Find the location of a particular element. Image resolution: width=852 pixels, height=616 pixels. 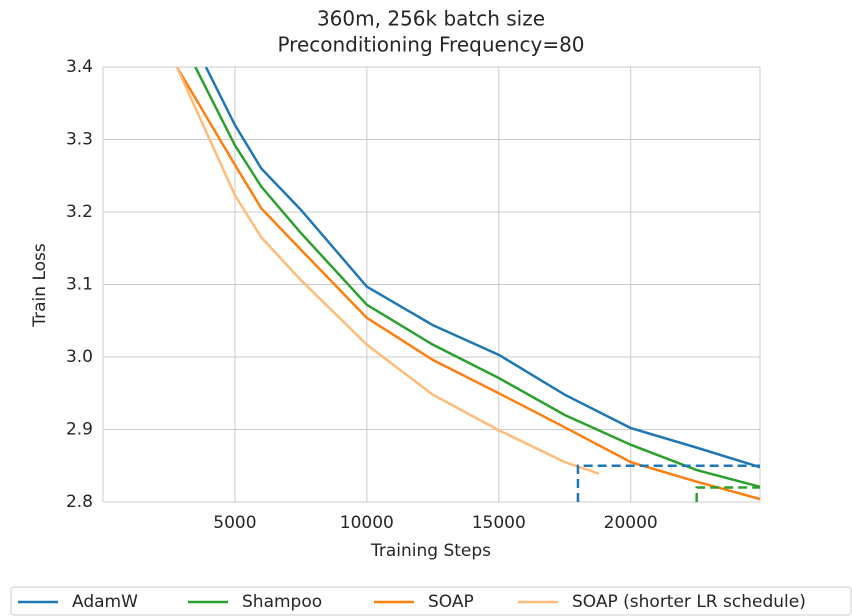

x-axis-label: Training Steps is located at coordinates (430, 551).